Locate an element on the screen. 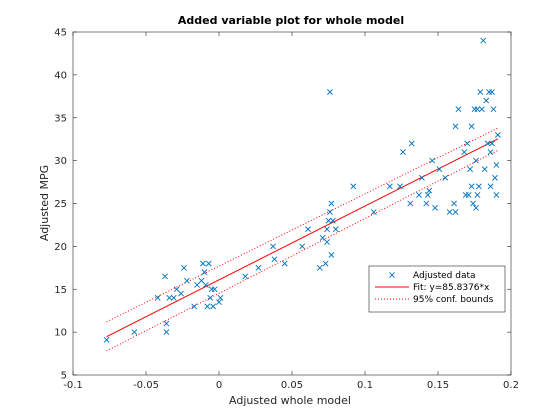 Image resolution: width=560 pixels, height=420 pixels. x-axis-label: Adjusted whole model is located at coordinates (290, 400).